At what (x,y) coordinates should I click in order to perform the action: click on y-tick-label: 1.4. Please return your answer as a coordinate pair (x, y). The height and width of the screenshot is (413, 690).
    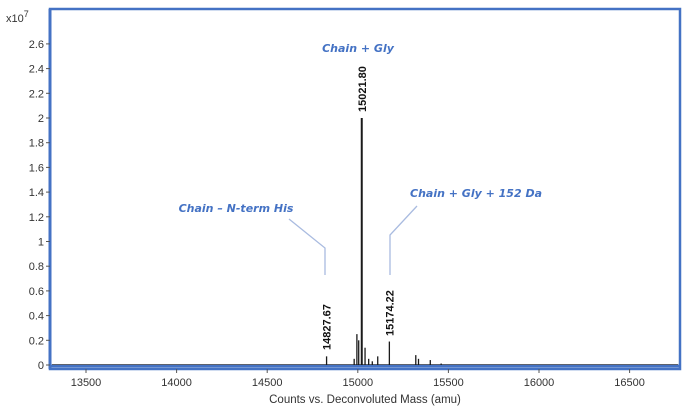
    Looking at the image, I should click on (36, 193).